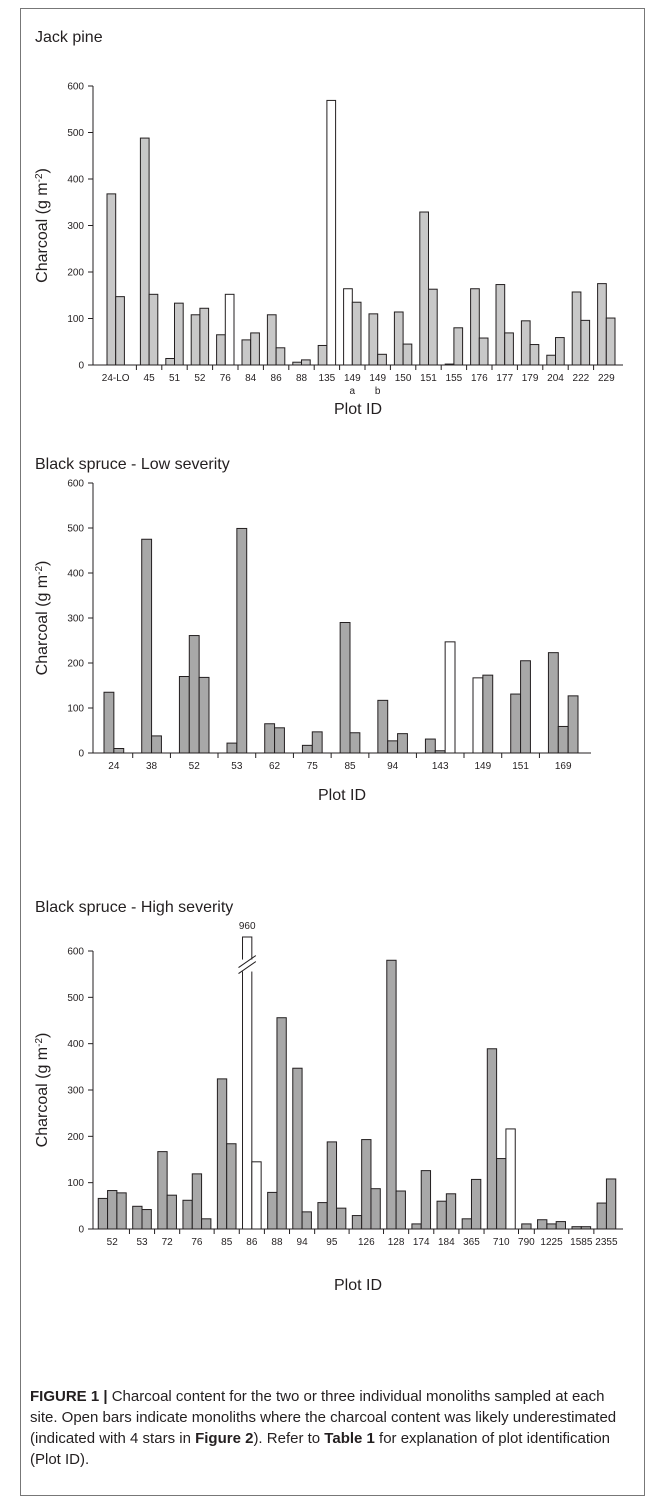 Image resolution: width=654 pixels, height=1504 pixels. What do you see at coordinates (302, 378) in the screenshot?
I see `x-tick-label: 88` at bounding box center [302, 378].